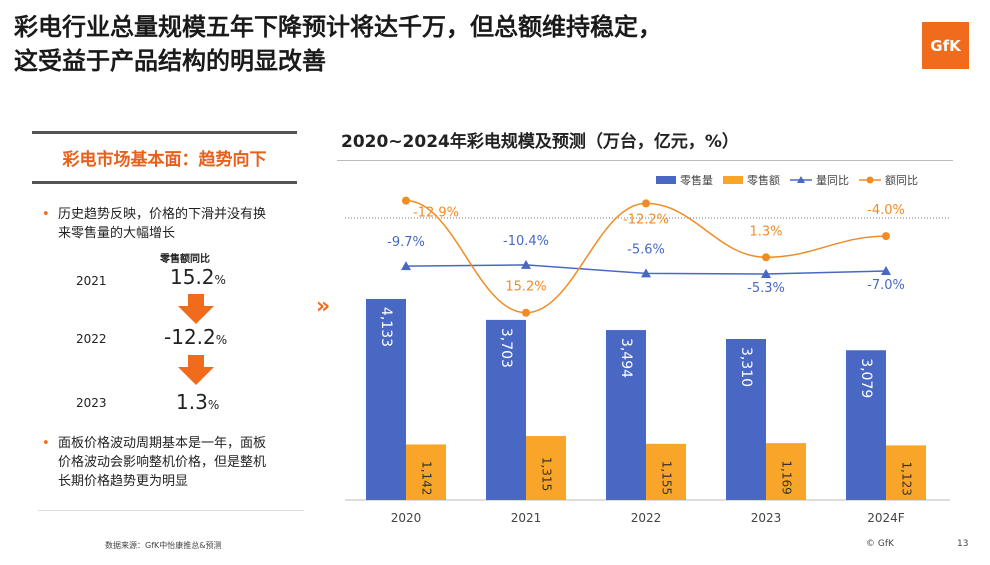  What do you see at coordinates (667, 478) in the screenshot?
I see `bar-amount-label: 1,155` at bounding box center [667, 478].